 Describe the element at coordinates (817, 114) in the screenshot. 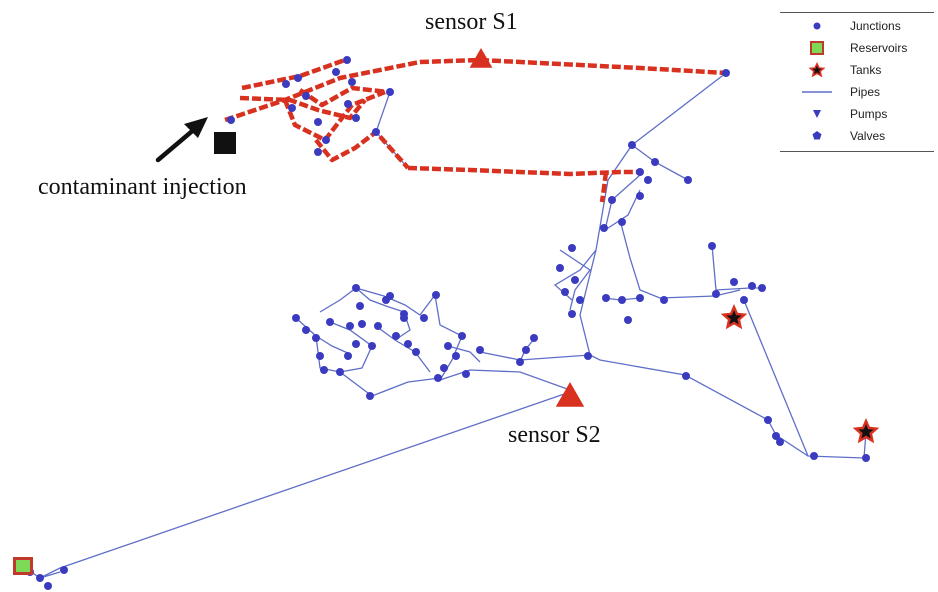

I see `pump-icon` at that location.